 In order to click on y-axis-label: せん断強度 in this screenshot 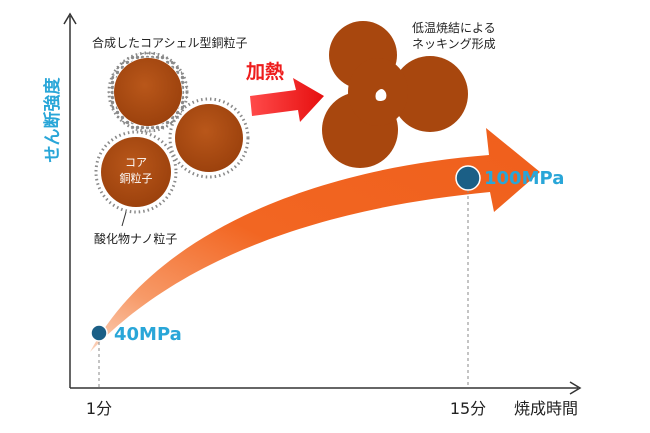, I will do `click(52, 120)`.